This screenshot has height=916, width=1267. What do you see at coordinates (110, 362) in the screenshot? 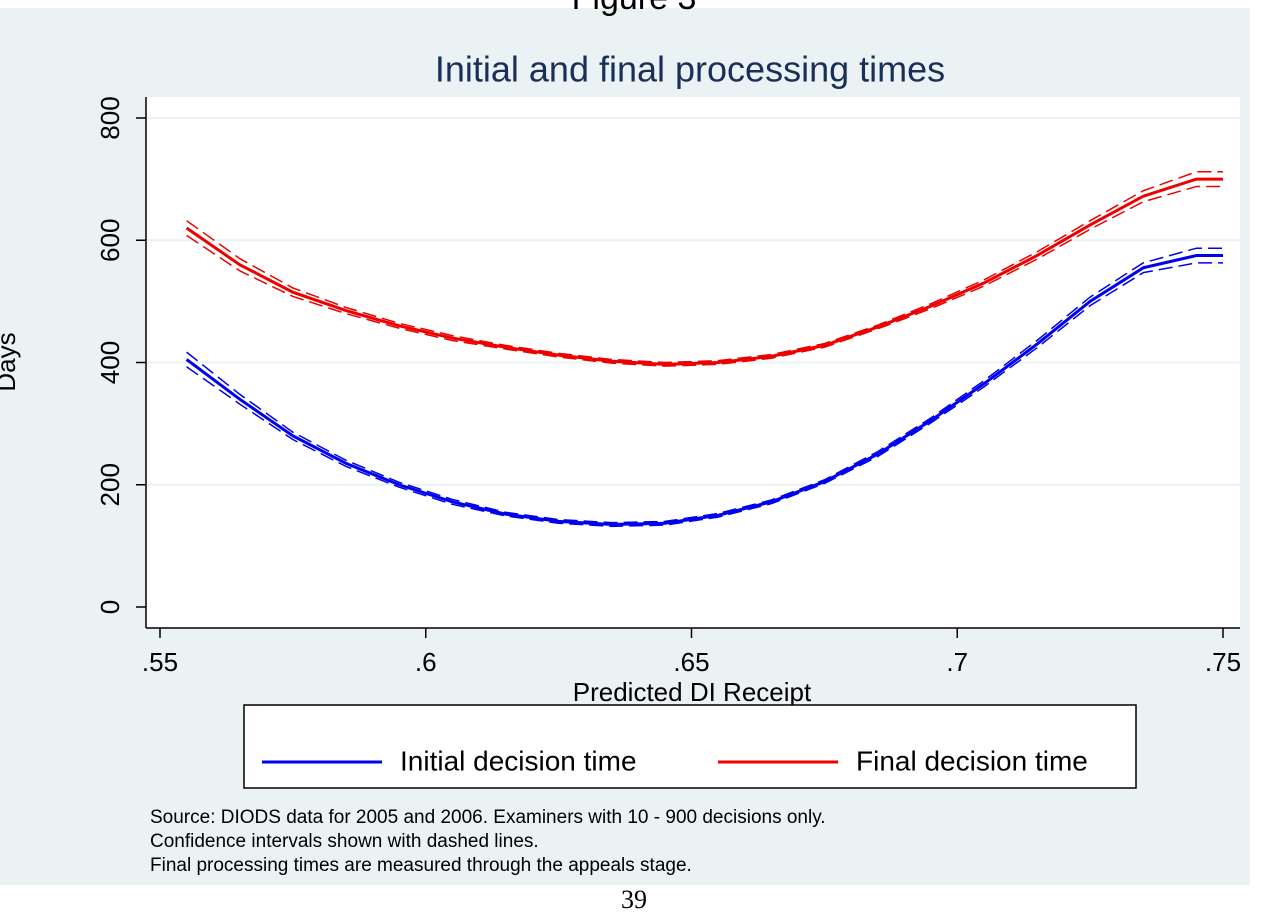
I see `y-tick-label: 400` at bounding box center [110, 362].